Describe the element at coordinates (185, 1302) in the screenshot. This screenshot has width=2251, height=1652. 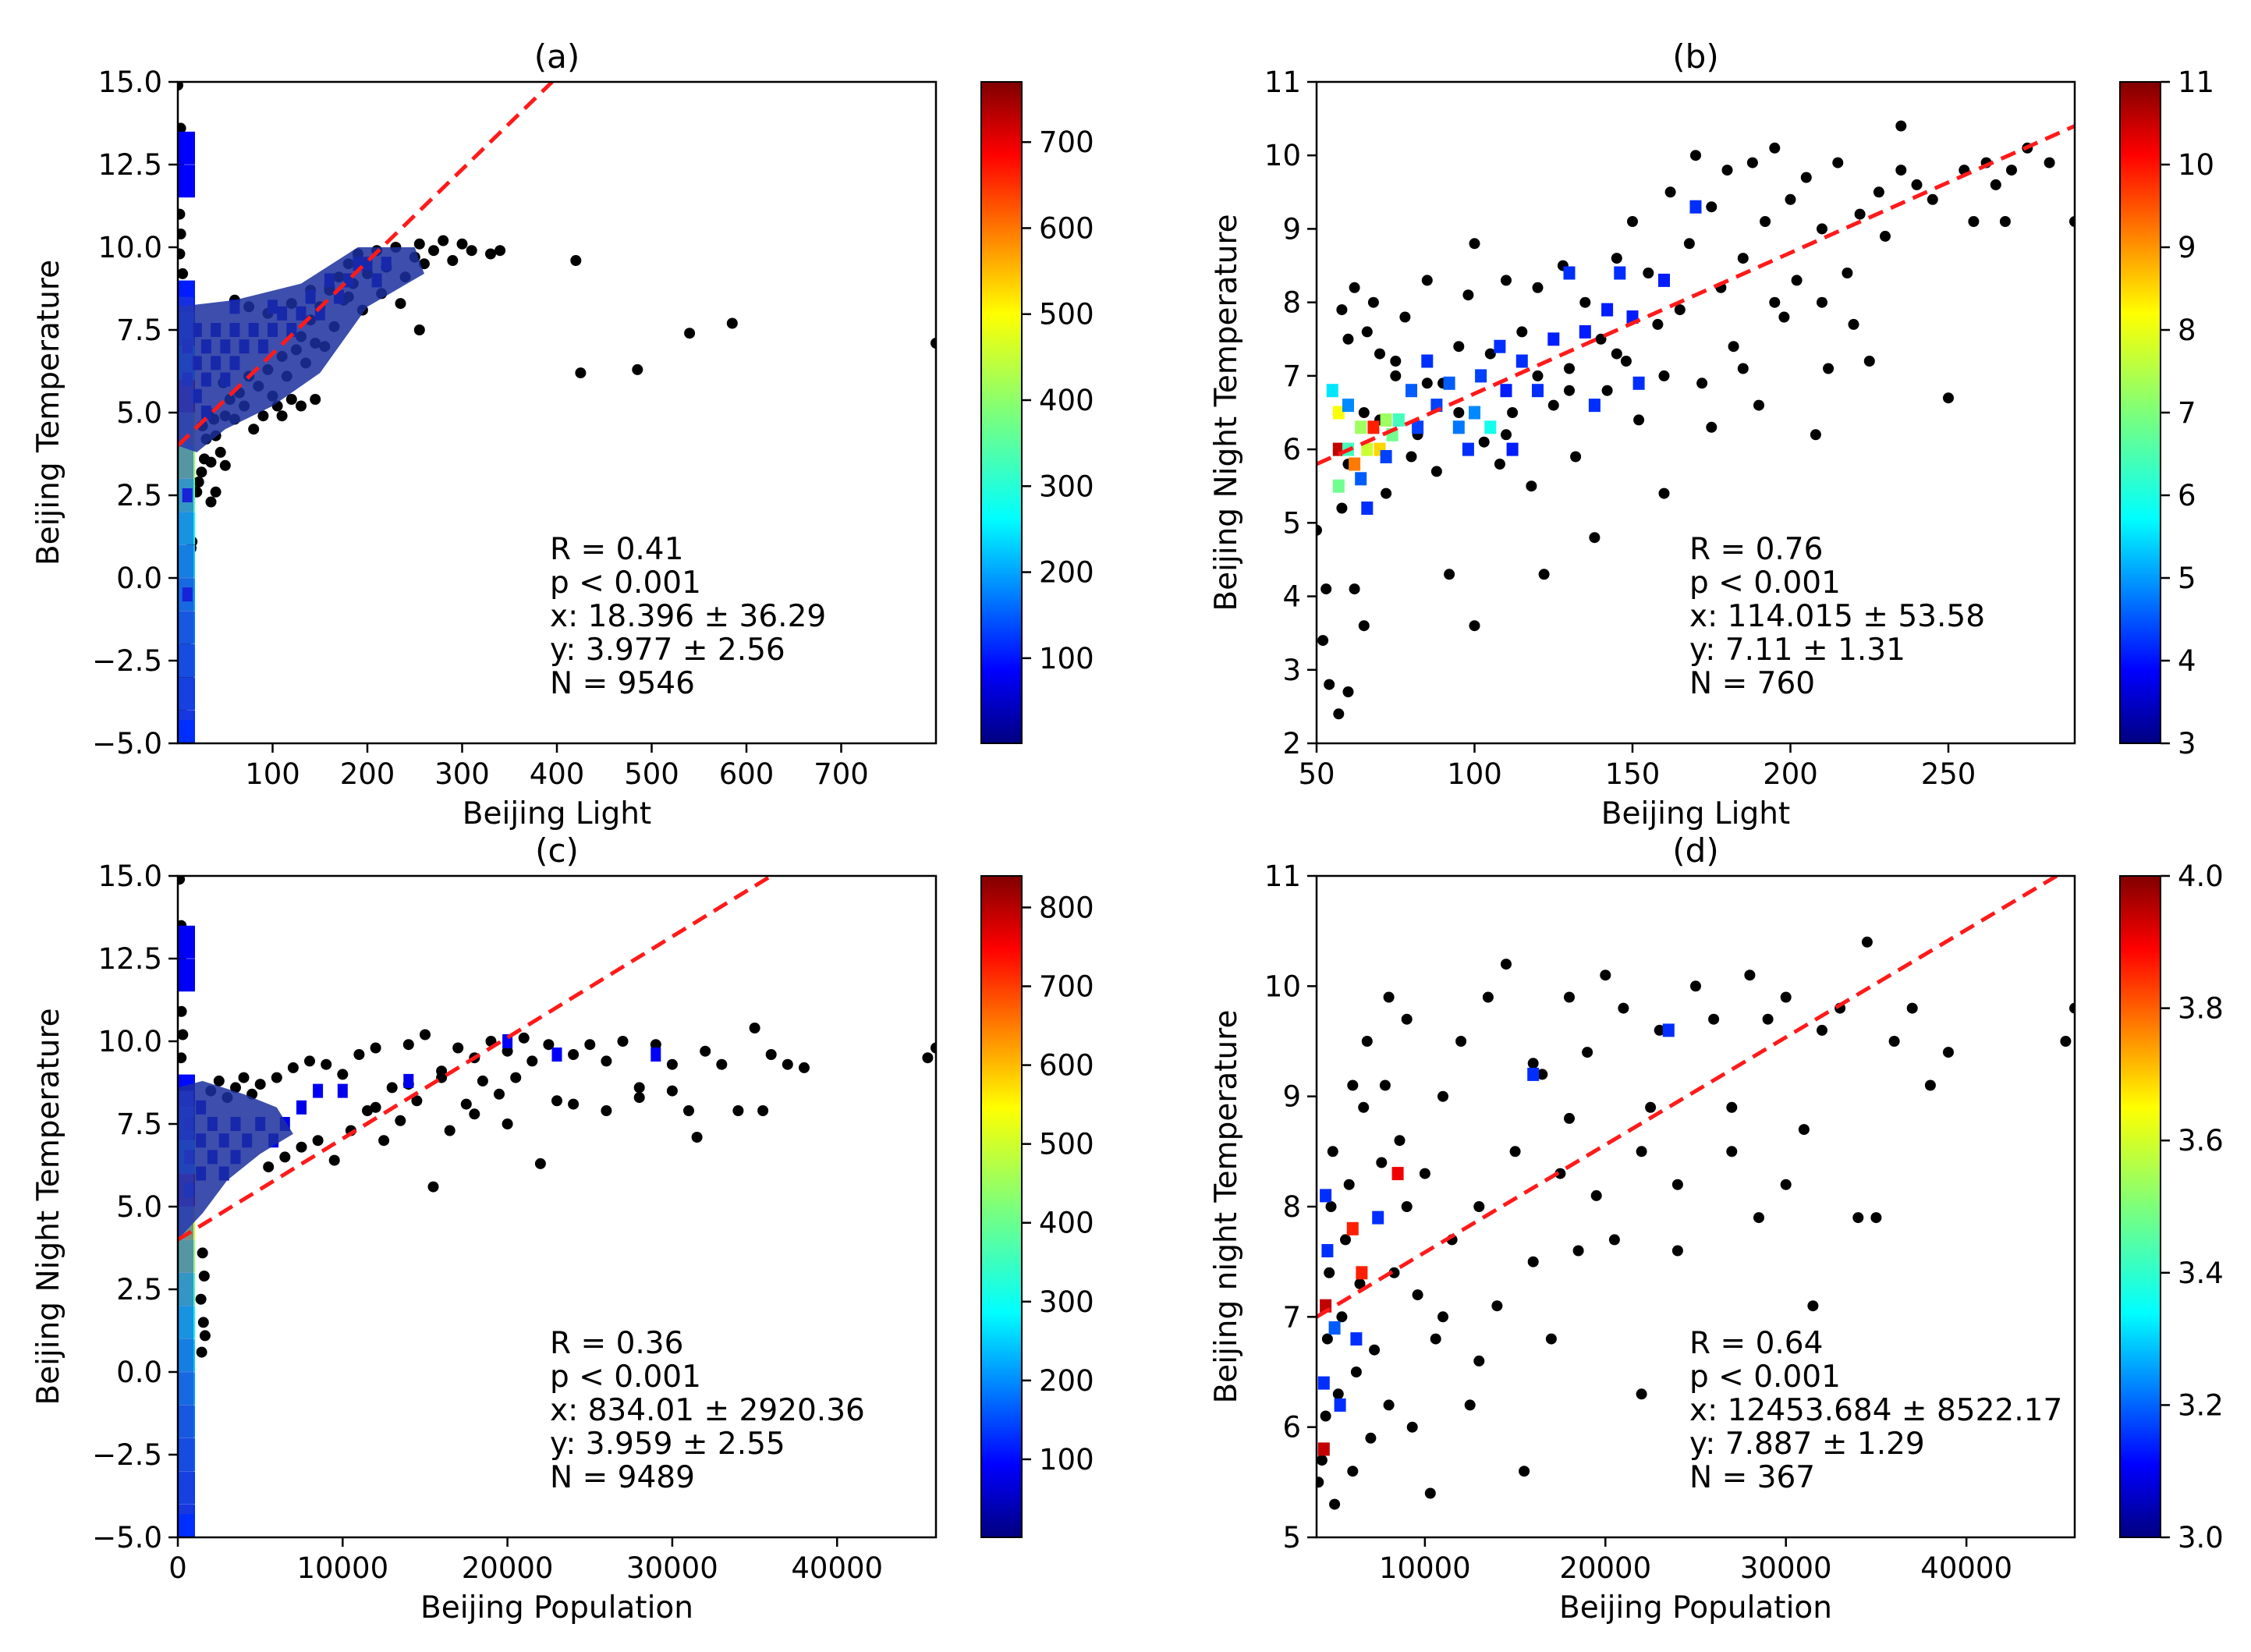
I see `density-column` at that location.